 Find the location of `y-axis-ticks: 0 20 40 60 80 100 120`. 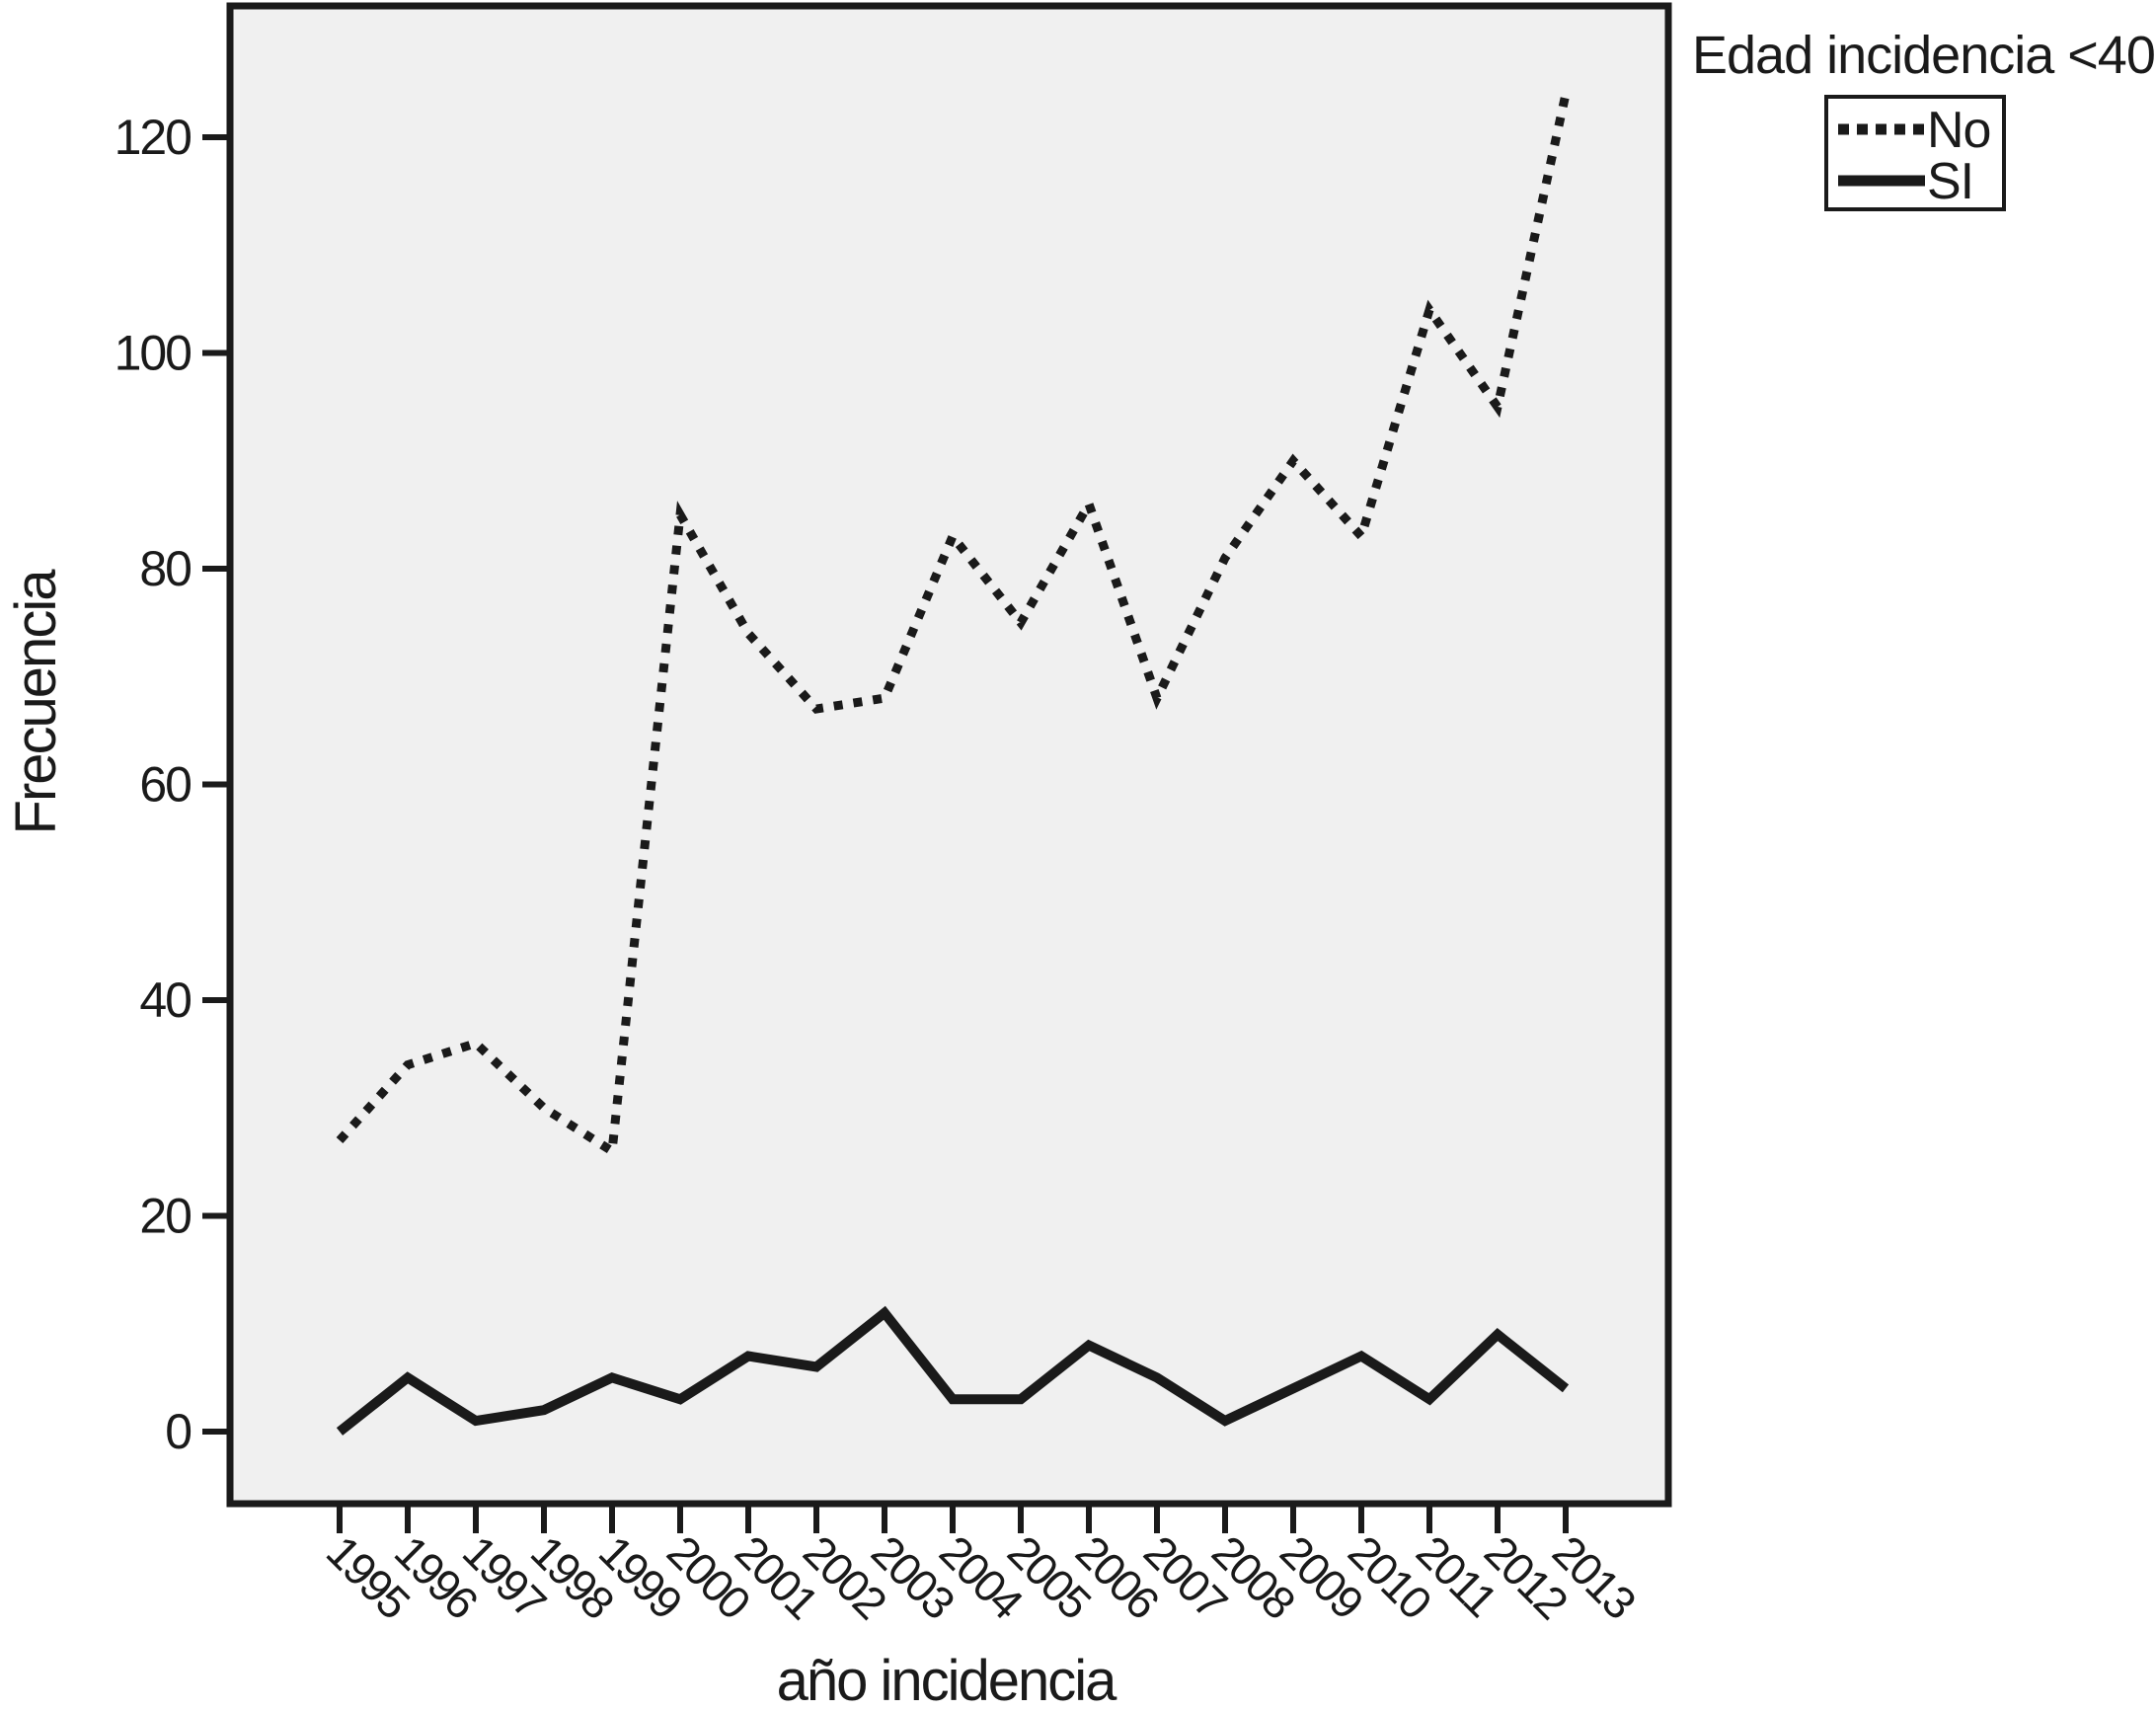

y-axis-ticks: 0 20 40 60 80 100 120 is located at coordinates (172, 784).